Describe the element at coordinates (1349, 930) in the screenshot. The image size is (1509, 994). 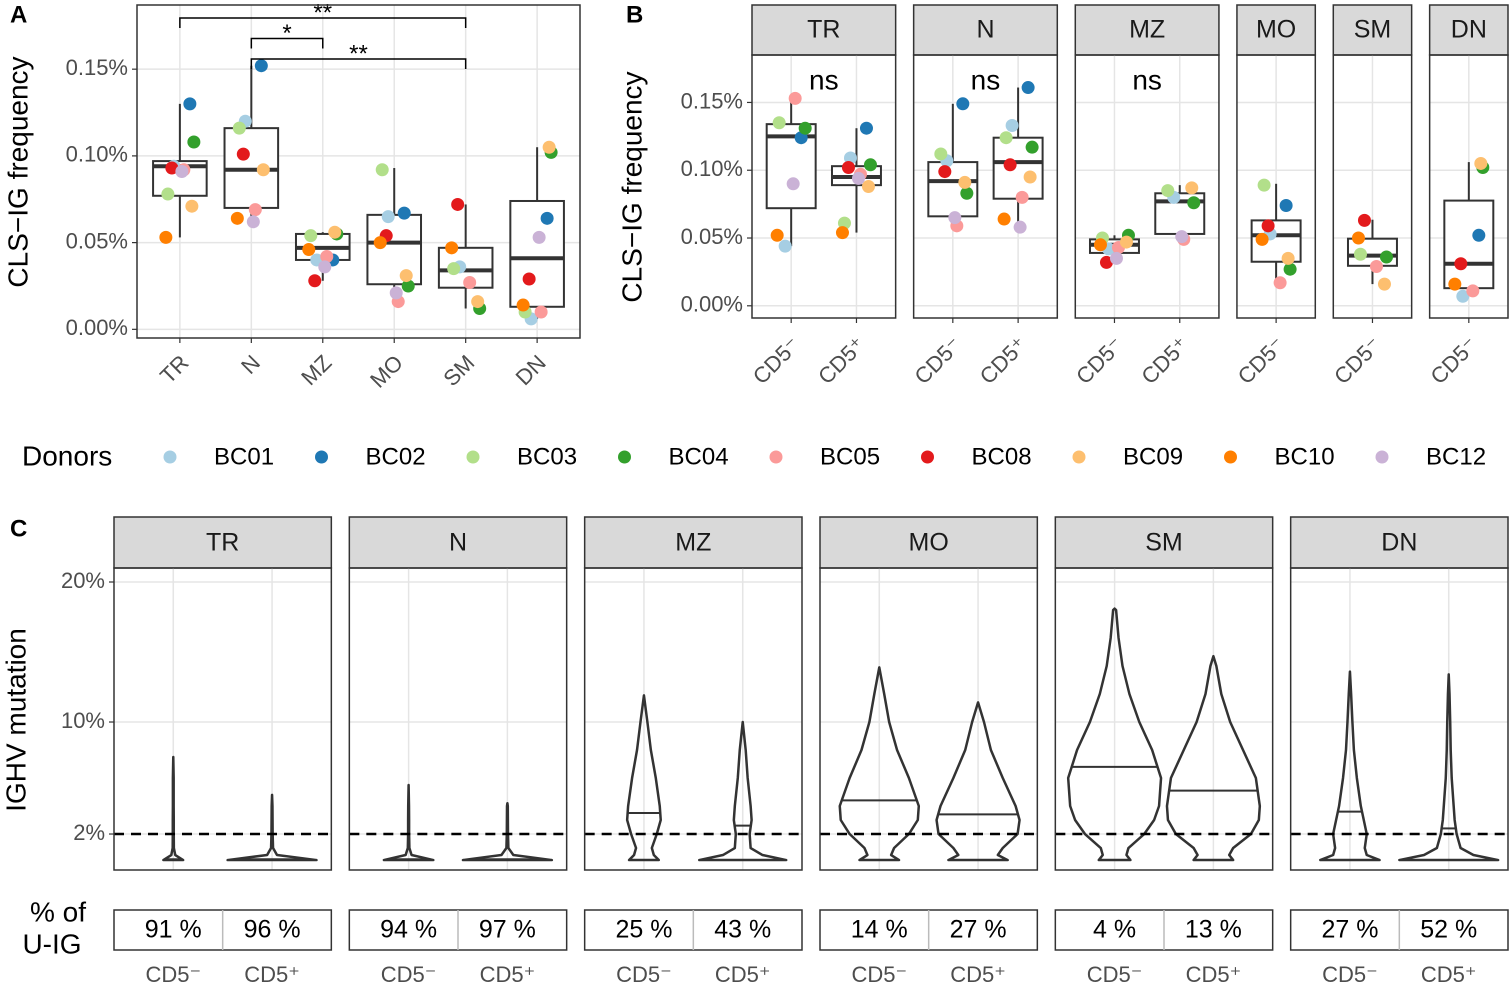
I see `table-value: 27 %` at that location.